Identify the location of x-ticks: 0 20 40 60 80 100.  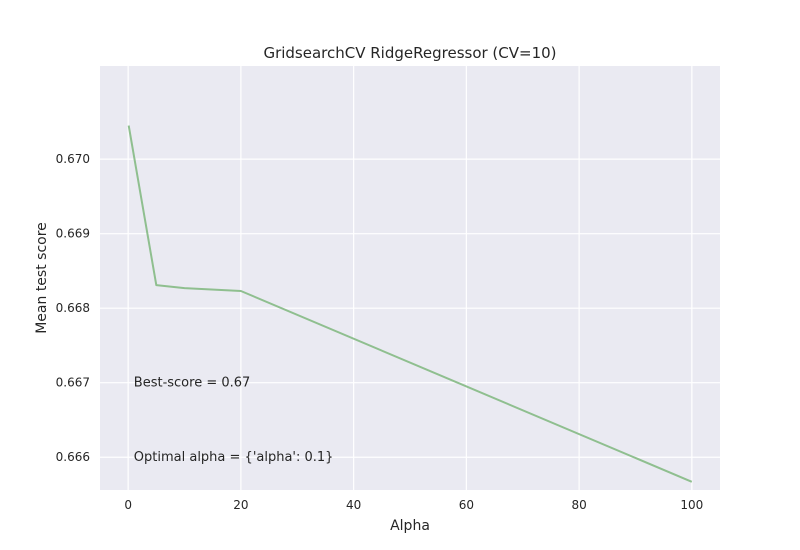
(413, 505).